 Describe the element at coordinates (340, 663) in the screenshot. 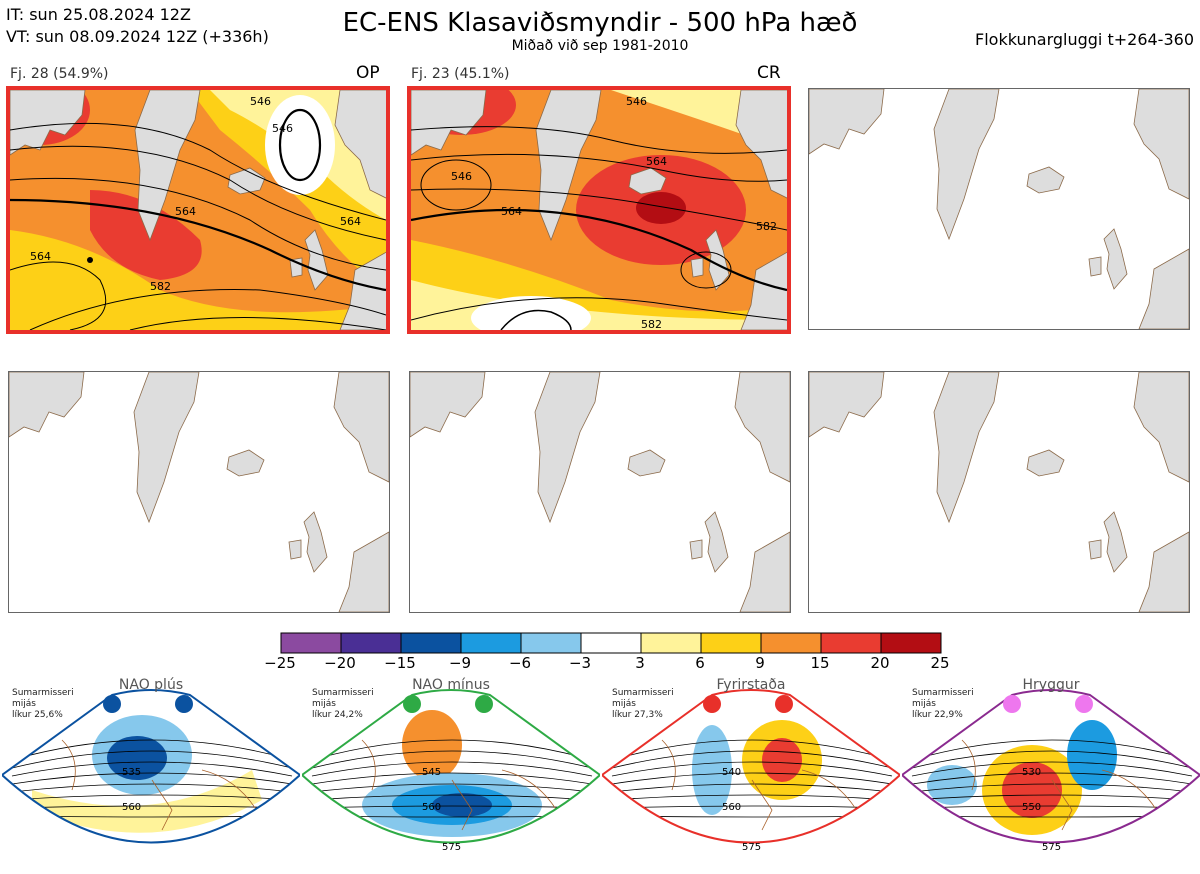

I see `colorbar-tick-label: −20` at that location.